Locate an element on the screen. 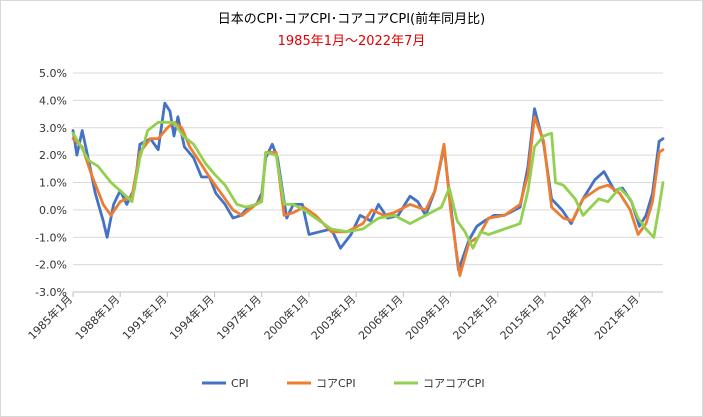 Image resolution: width=703 pixels, height=417 pixels. y-tick-label: 5.0% is located at coordinates (53, 73).